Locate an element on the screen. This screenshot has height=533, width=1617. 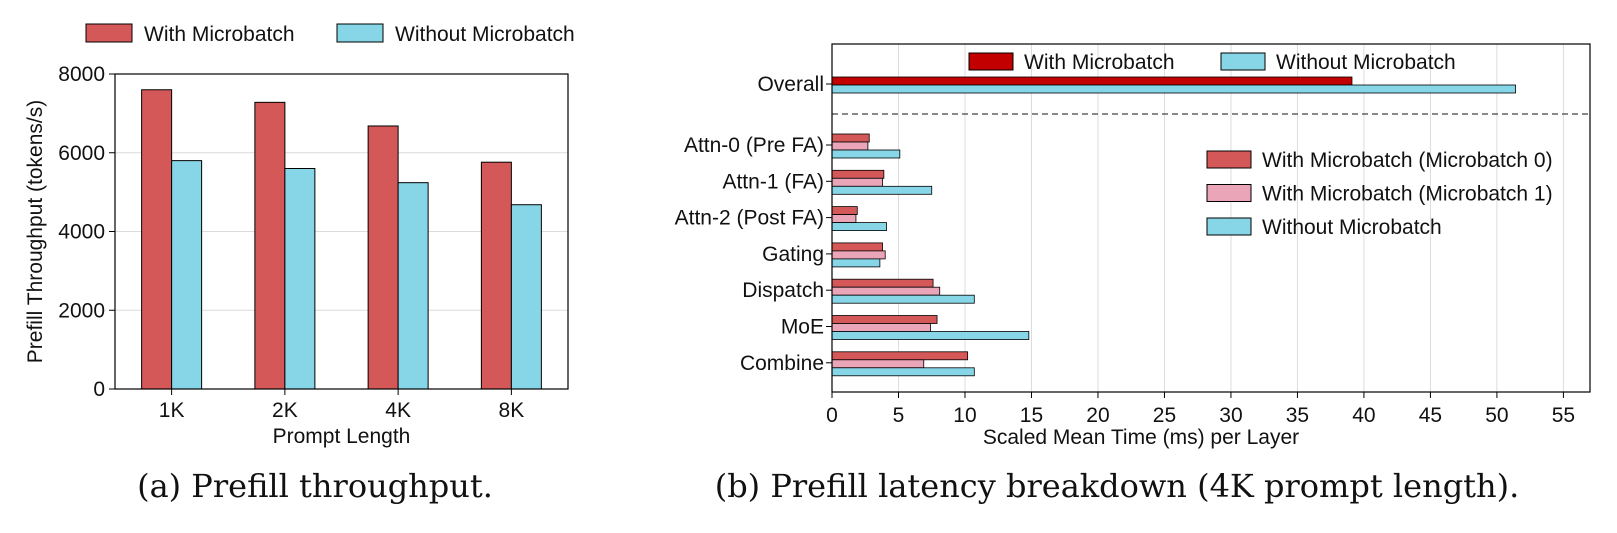
x-tick-label: 1K is located at coordinates (172, 410).